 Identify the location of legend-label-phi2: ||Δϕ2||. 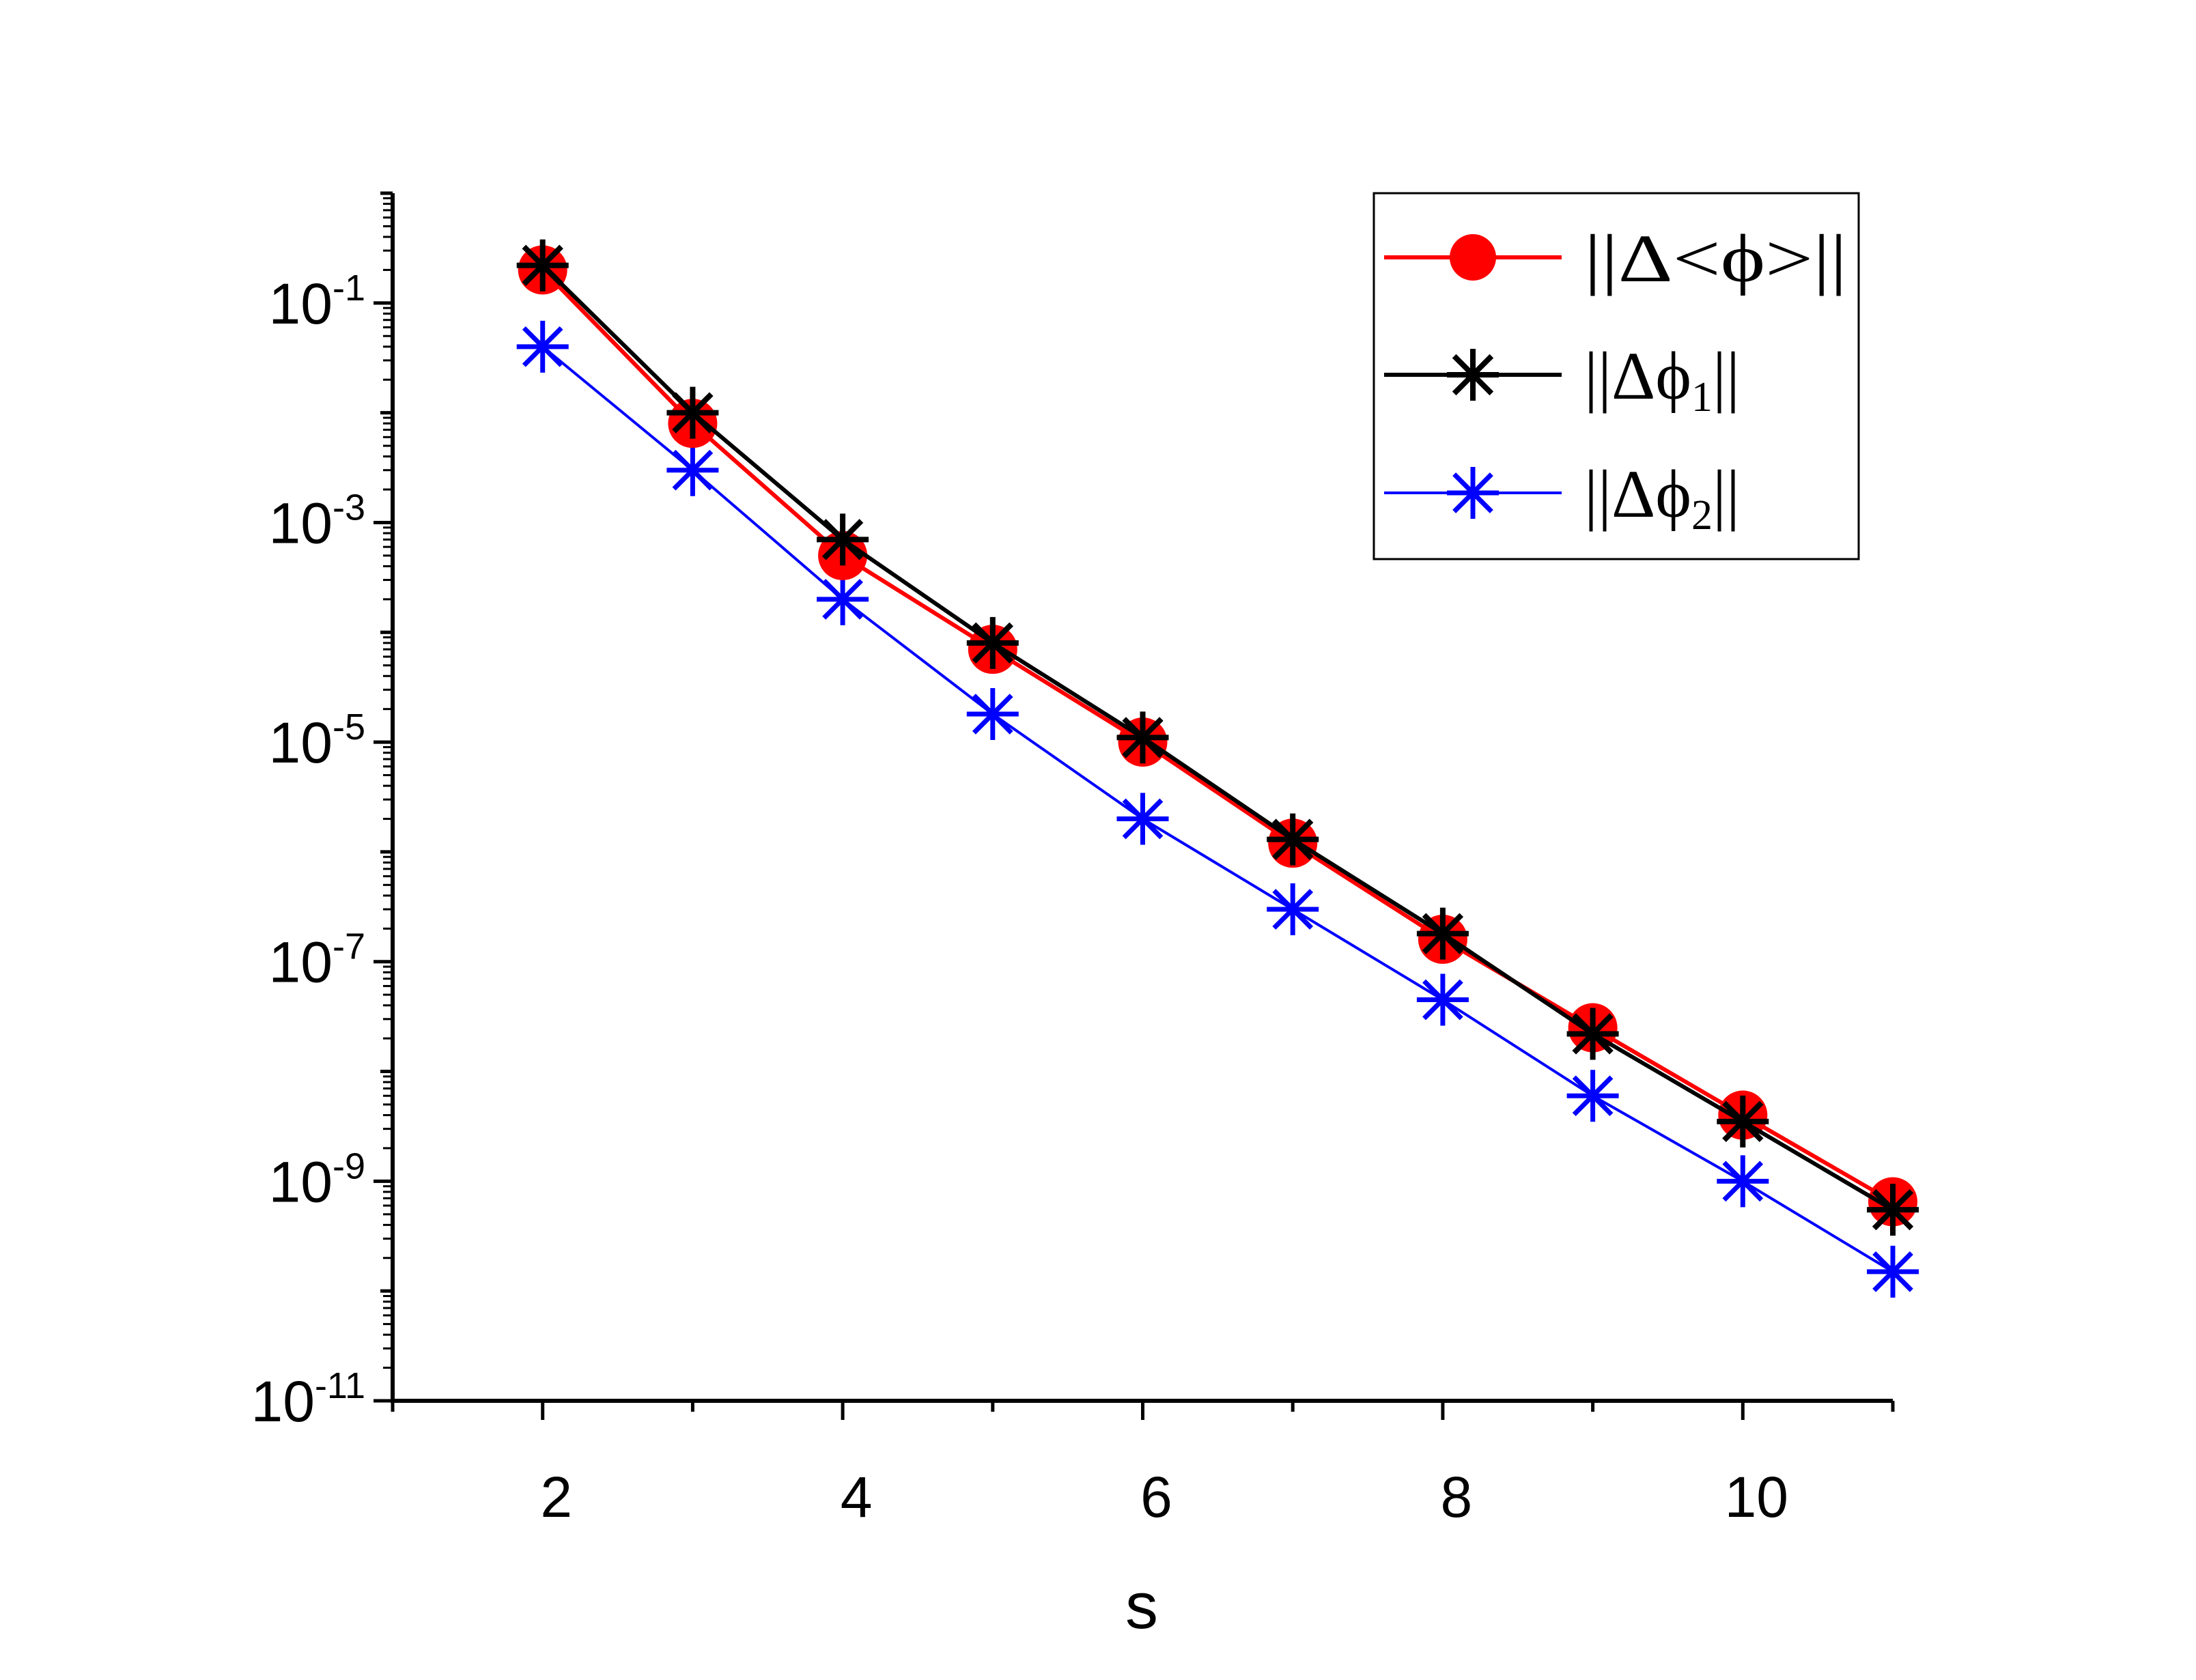
(1662, 497).